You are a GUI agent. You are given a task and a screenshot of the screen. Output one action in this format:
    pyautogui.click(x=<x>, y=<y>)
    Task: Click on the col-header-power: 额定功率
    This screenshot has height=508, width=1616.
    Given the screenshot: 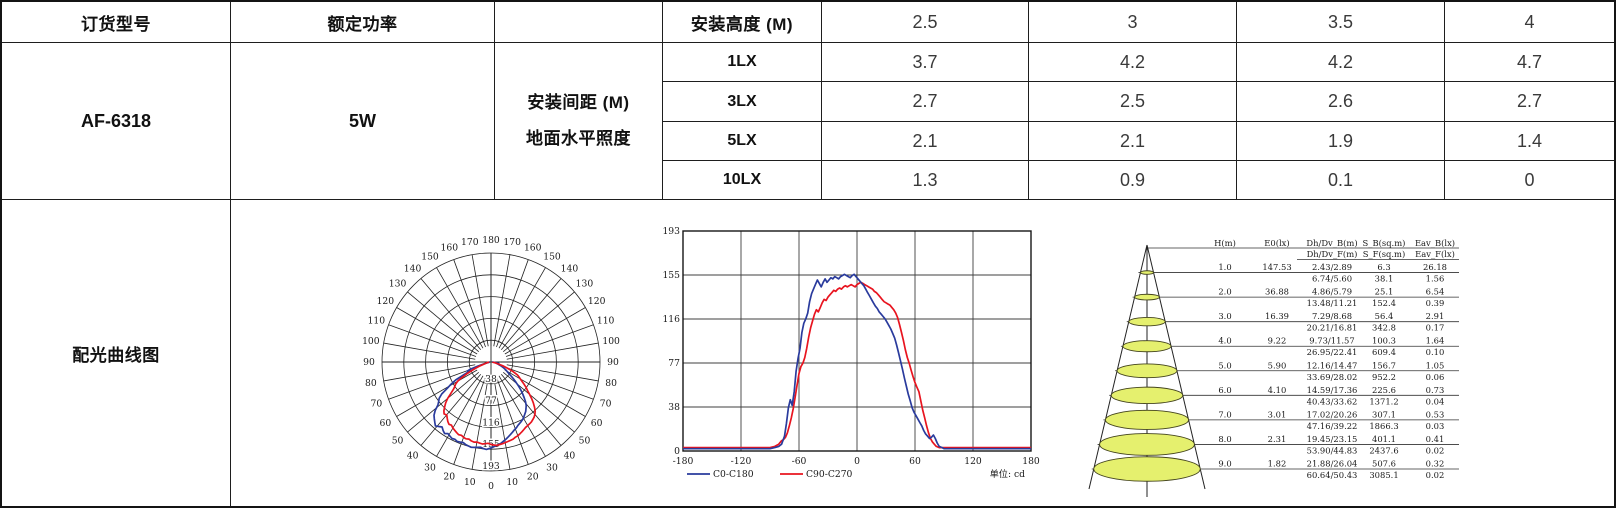 What is the action you would take?
    pyautogui.click(x=363, y=22)
    